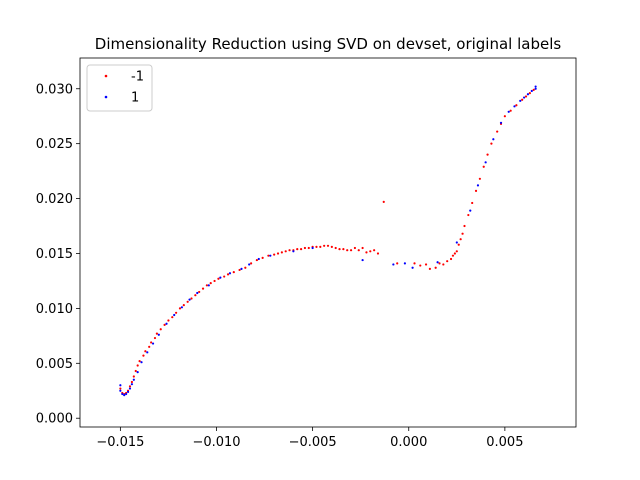  What do you see at coordinates (106, 76) in the screenshot?
I see `legend-marker` at bounding box center [106, 76].